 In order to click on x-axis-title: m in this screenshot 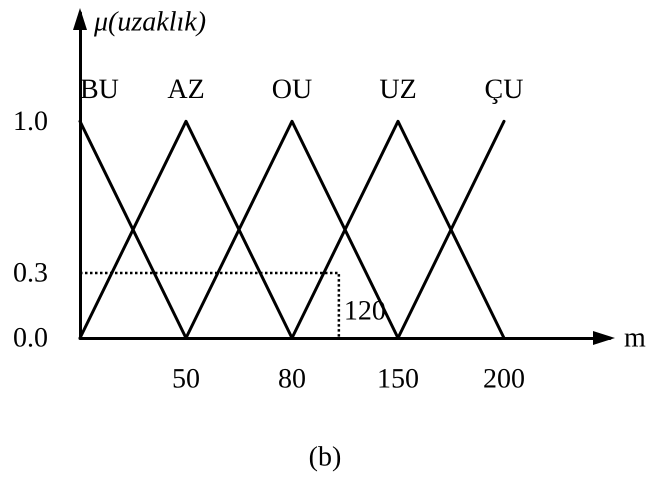, I will do `click(635, 338)`.